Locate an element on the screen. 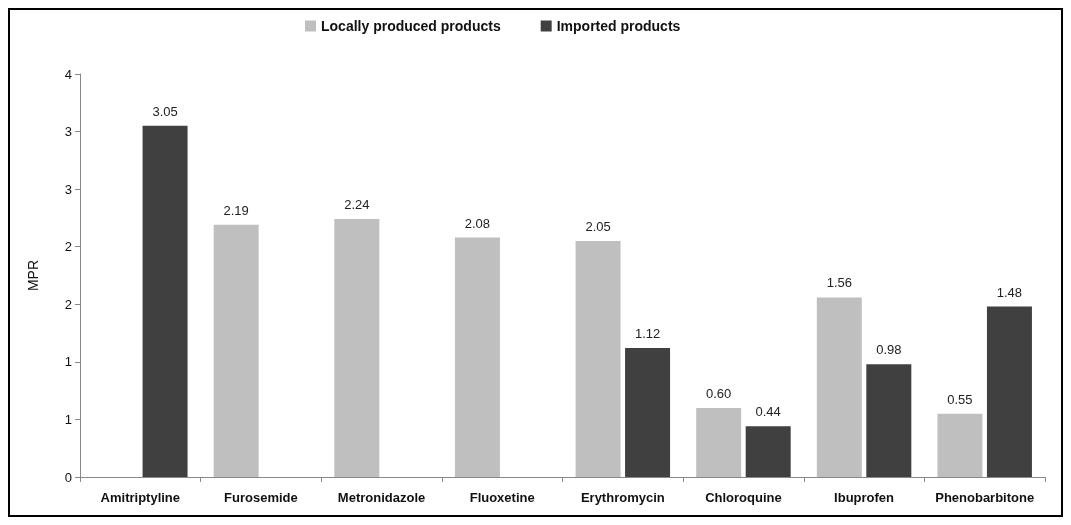 The image size is (1071, 525). data-label: 0.44 is located at coordinates (768, 412).